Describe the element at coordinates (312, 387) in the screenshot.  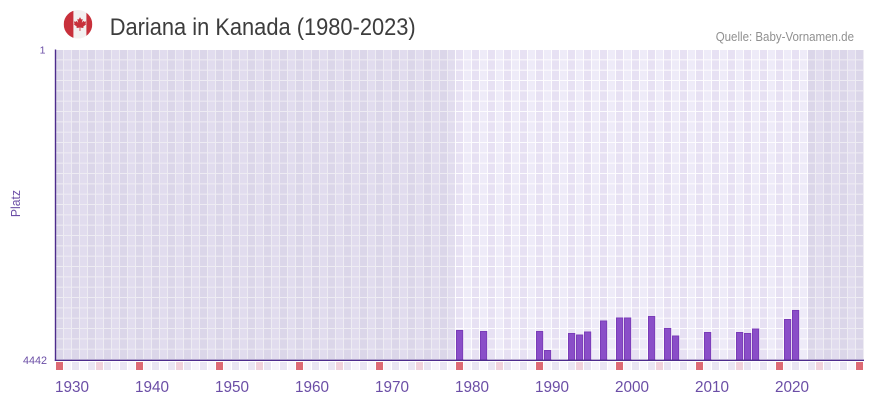
I see `svg-text: 1960` at that location.